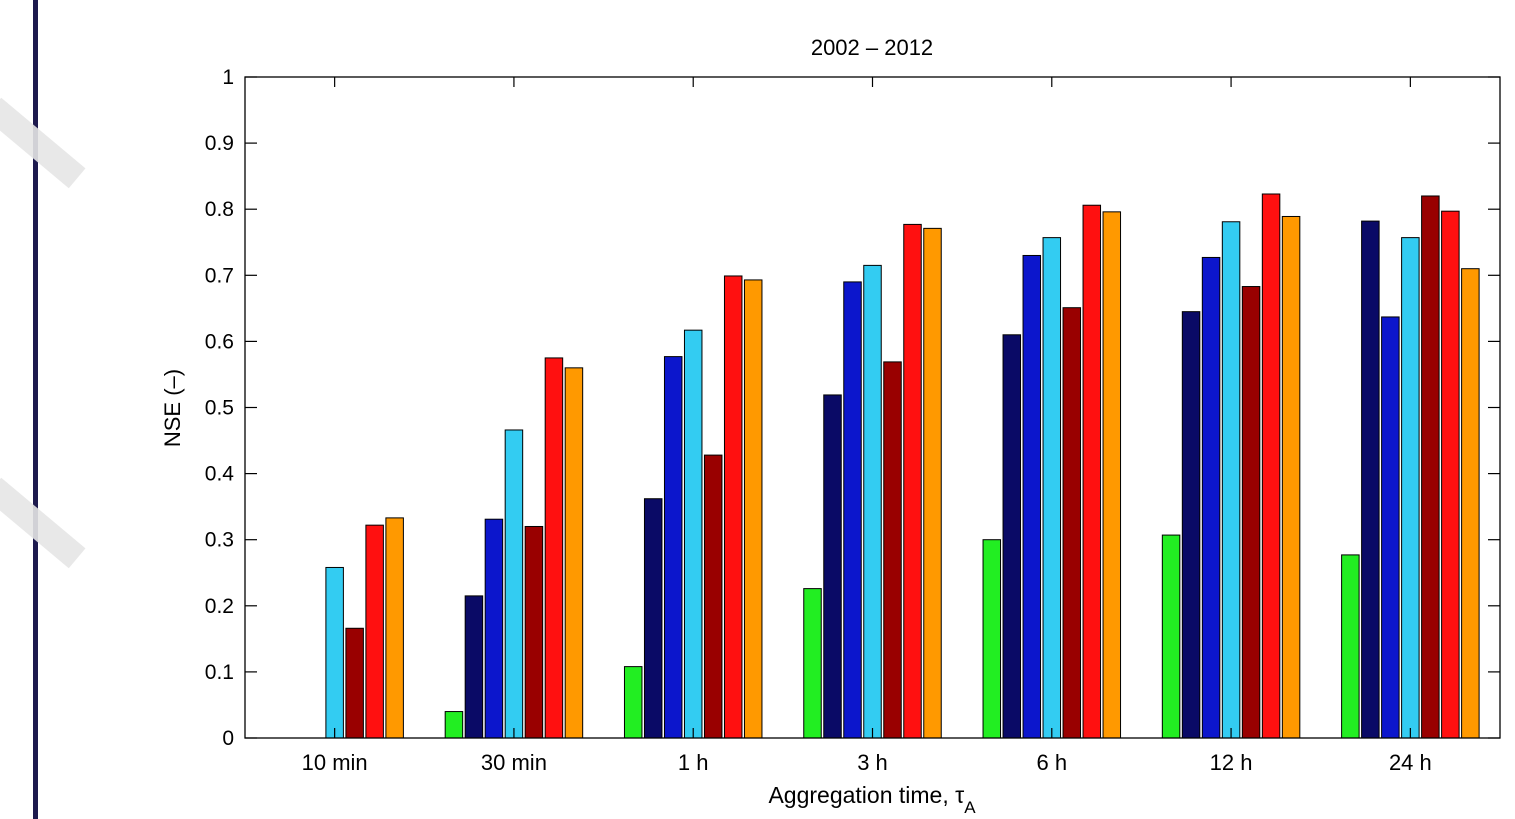 The height and width of the screenshot is (819, 1515). Describe the element at coordinates (872, 47) in the screenshot. I see `chart-title: 2002 – 2012` at that location.